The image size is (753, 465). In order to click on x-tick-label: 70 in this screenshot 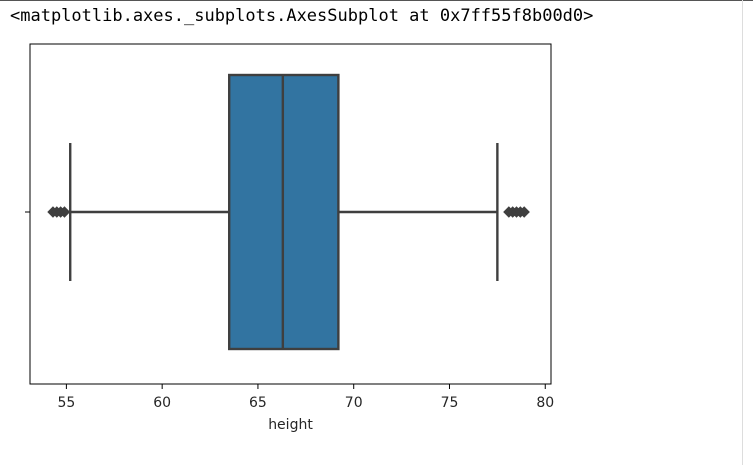, I will do `click(354, 403)`.